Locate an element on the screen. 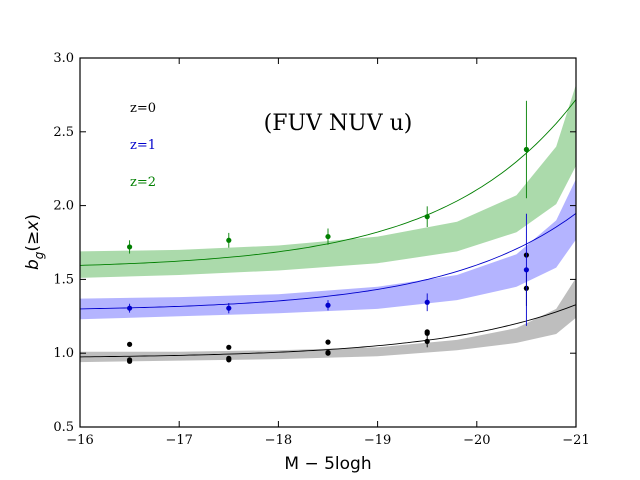 Image resolution: width=640 pixels, height=480 pixels. legend-entry-z1: z=1 is located at coordinates (143, 145).